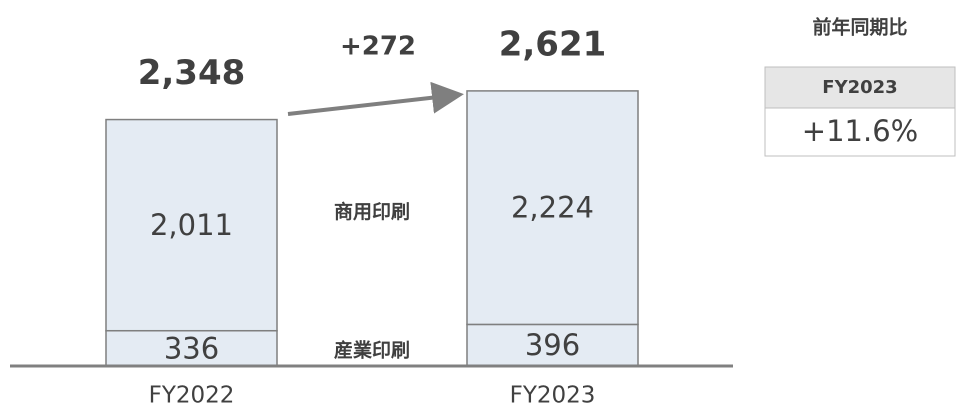 The image size is (956, 414). Describe the element at coordinates (553, 44) in the screenshot. I see `total-label: 2,621` at that location.